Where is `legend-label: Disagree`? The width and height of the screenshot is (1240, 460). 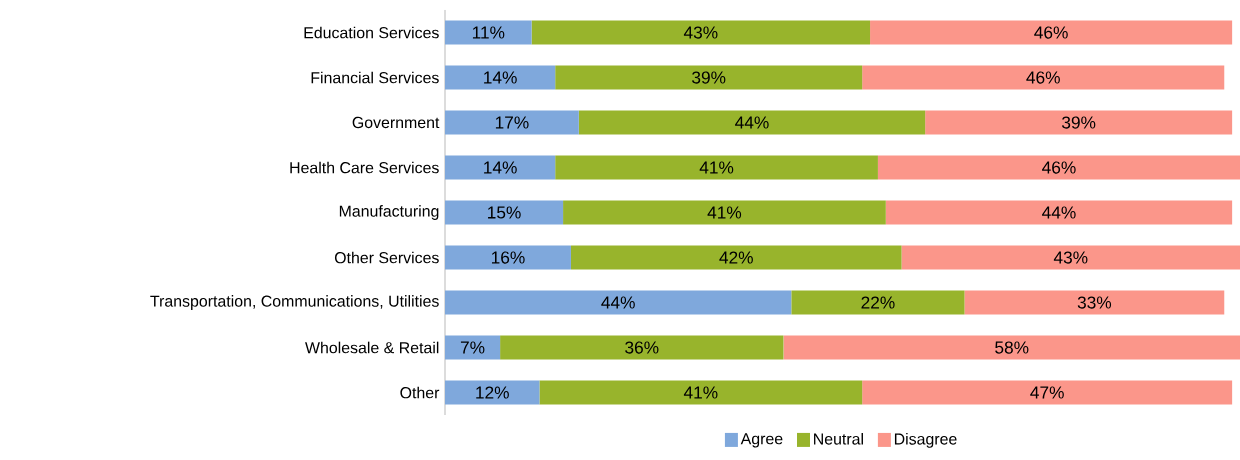
legend-label: Disagree is located at coordinates (925, 440).